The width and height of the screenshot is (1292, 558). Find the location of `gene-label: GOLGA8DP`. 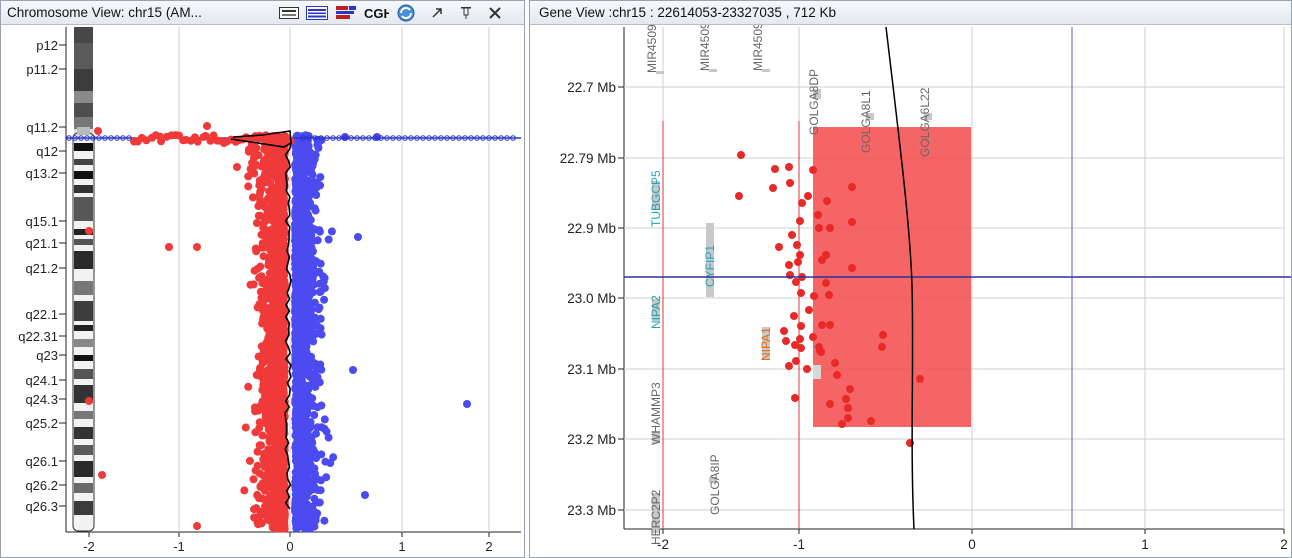

gene-label: GOLGA8DP is located at coordinates (814, 102).